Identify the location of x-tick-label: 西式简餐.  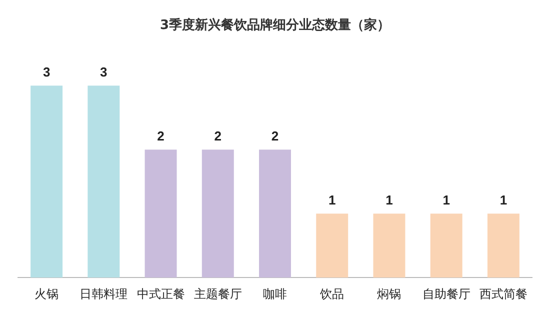
(503, 293).